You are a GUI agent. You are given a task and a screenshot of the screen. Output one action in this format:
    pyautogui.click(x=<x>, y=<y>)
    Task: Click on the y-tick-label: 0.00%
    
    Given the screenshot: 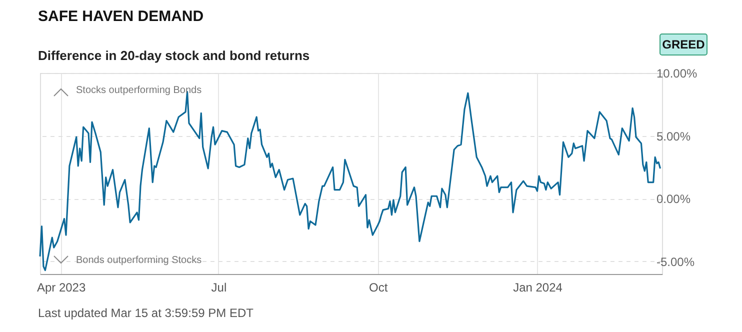 What is the action you would take?
    pyautogui.click(x=673, y=199)
    